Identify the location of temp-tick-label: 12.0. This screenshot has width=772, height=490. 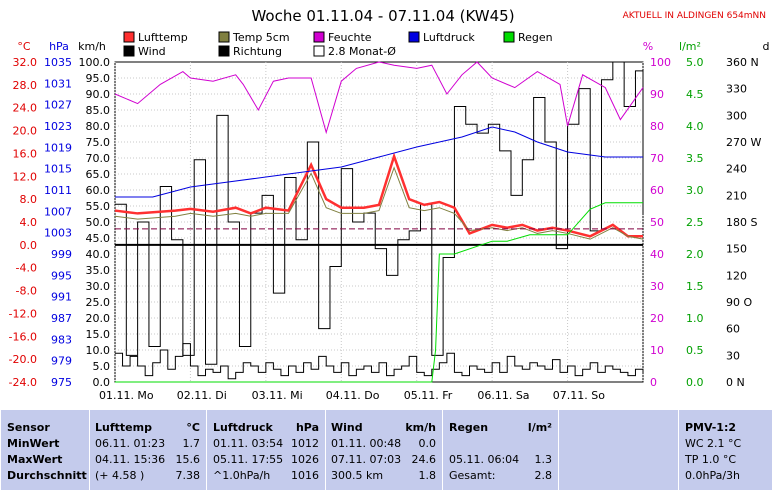
(25, 176).